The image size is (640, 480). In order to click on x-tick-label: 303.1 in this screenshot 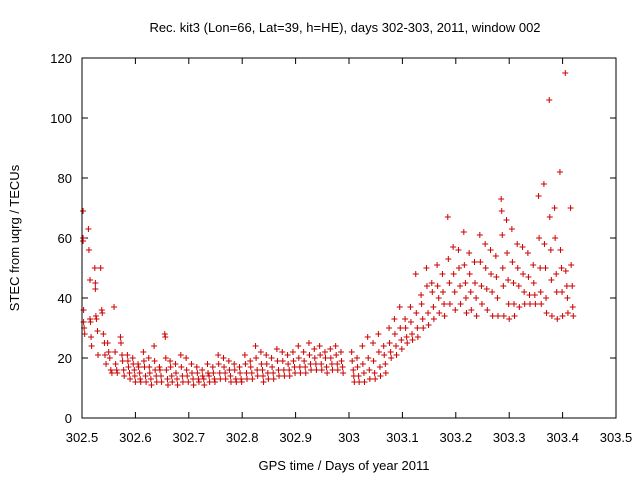, I will do `click(402, 437)`.